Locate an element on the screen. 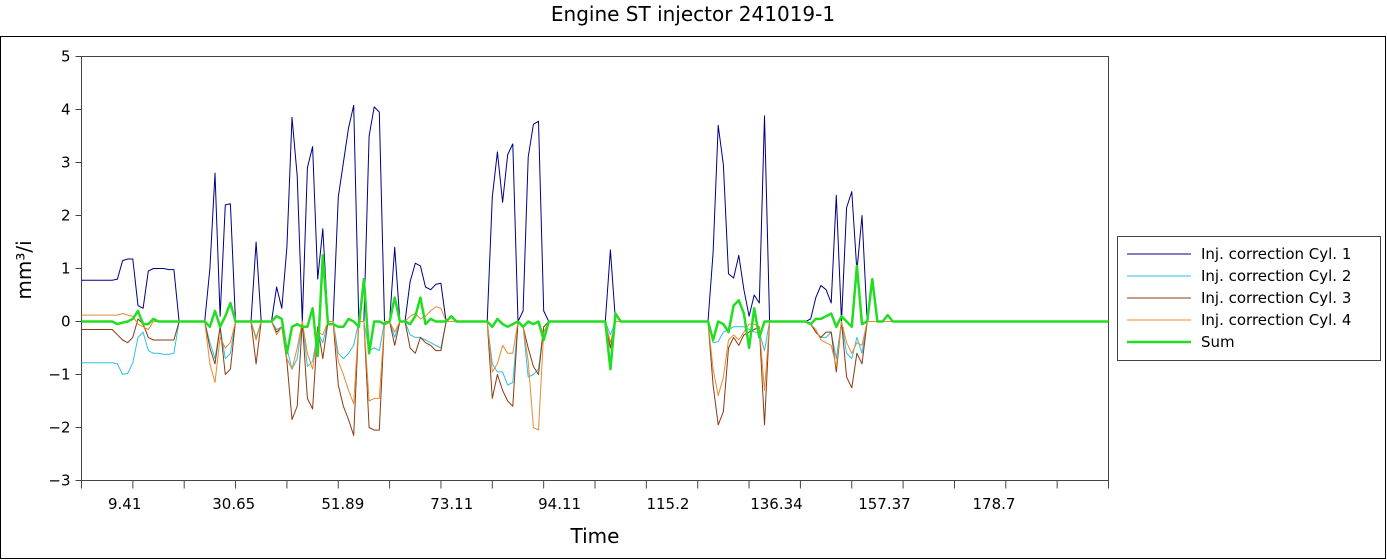  y-tick-label: 2 is located at coordinates (66, 216).